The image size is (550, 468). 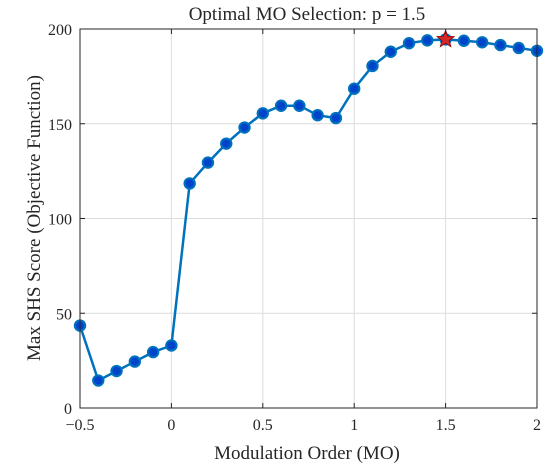 I want to click on x-tick-label: 0.5, so click(x=263, y=425).